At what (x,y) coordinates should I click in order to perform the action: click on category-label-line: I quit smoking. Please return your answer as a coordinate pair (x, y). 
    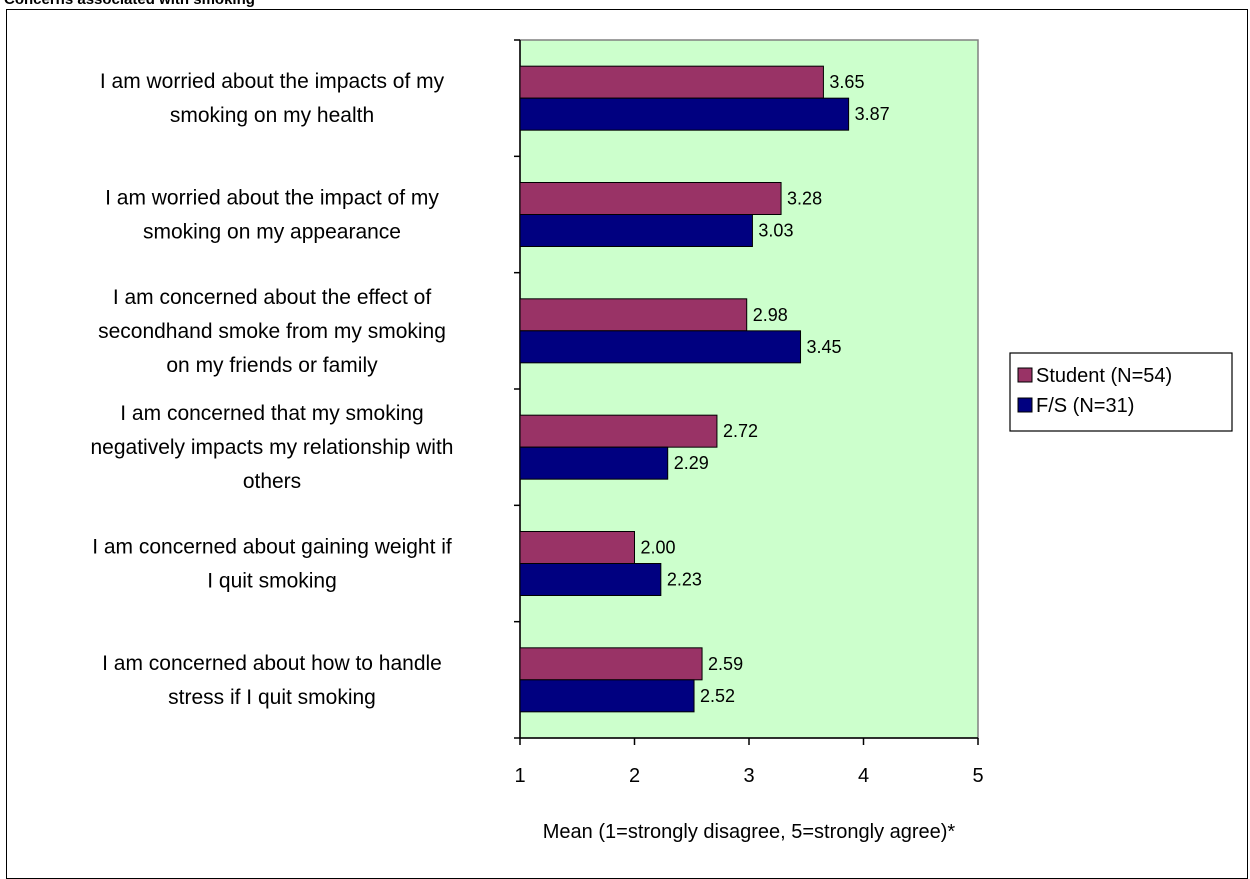
    Looking at the image, I should click on (272, 581).